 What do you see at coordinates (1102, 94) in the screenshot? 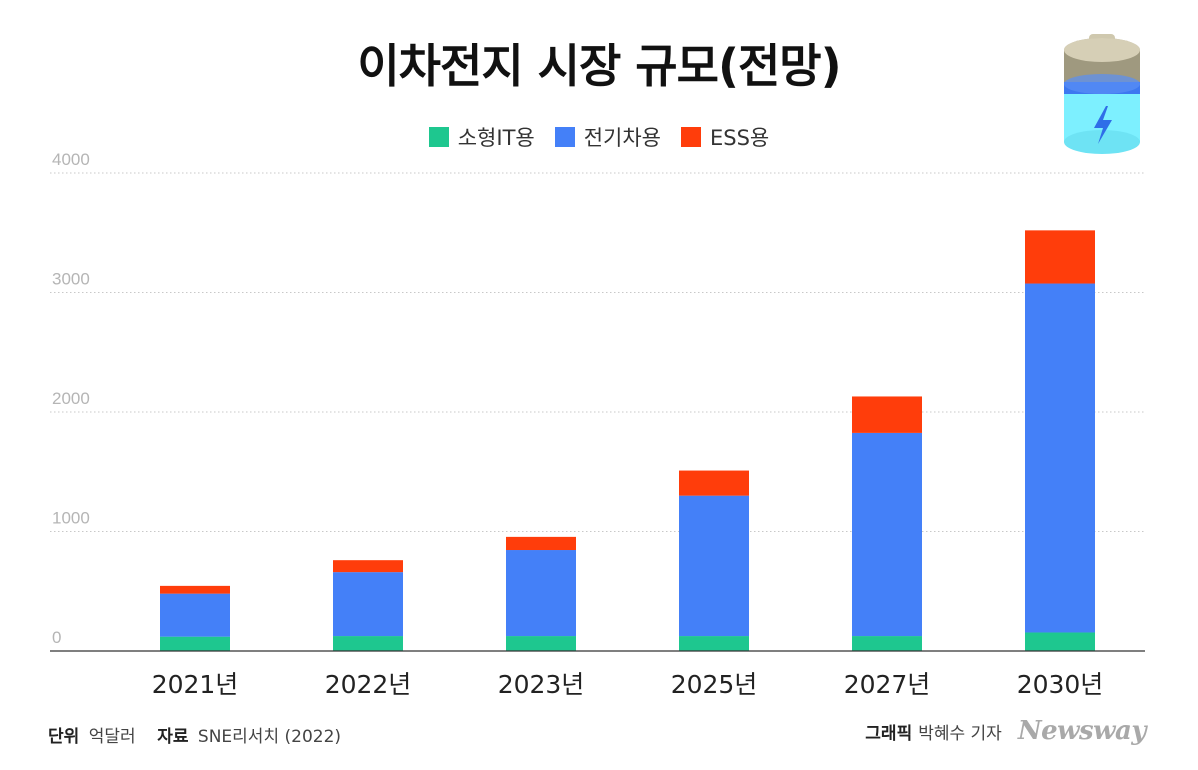
I see `battery-icon` at bounding box center [1102, 94].